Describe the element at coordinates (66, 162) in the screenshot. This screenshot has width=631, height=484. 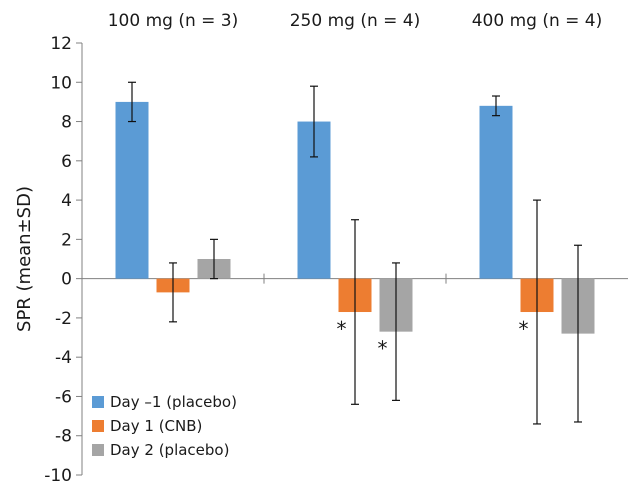
I see `y-tick-label: 6` at that location.